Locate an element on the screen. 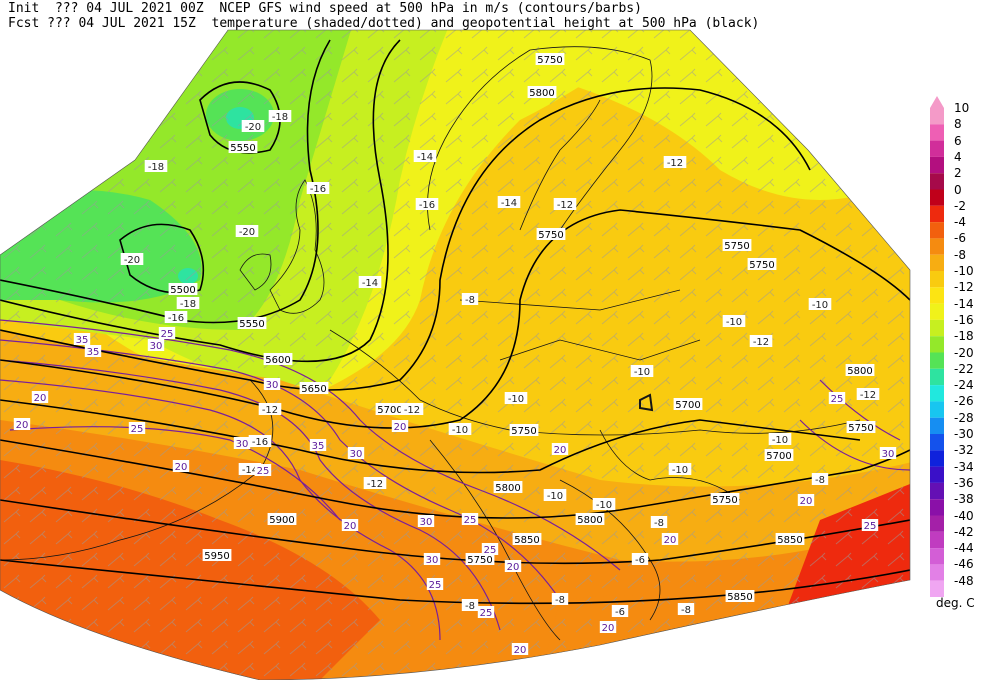 The width and height of the screenshot is (1000, 680). legend-label: -42 is located at coordinates (964, 531).